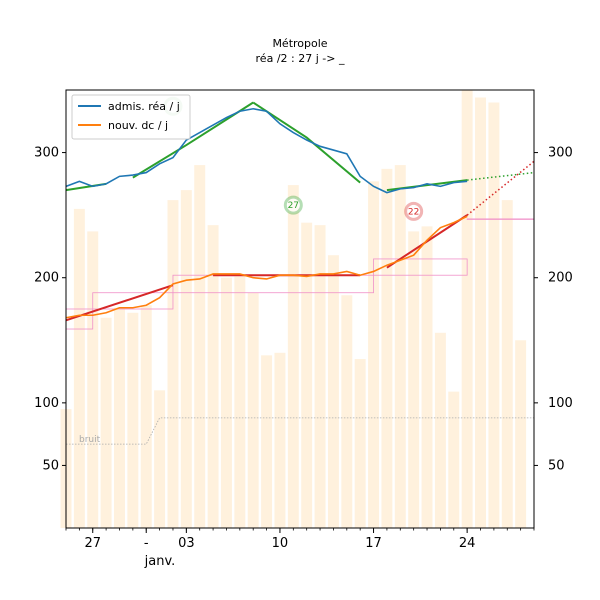 This screenshot has height=600, width=600. I want to click on noise-label: bruit, so click(90, 440).